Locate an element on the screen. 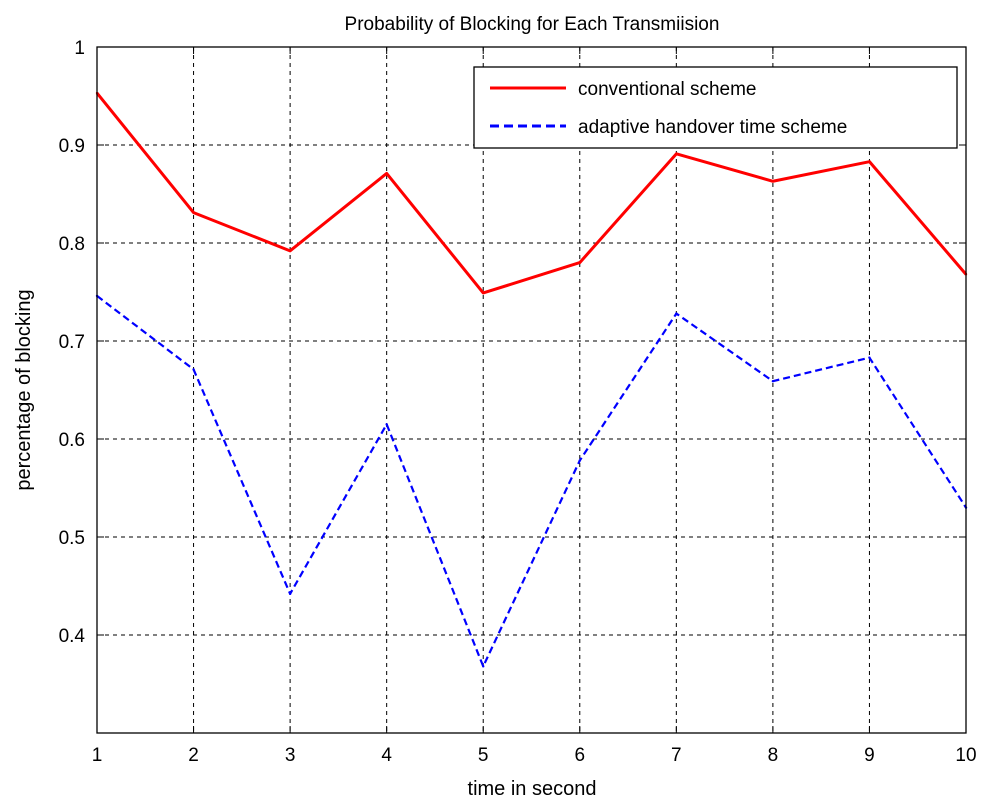 The image size is (984, 803). y-tick-label: 0.9 is located at coordinates (72, 146).